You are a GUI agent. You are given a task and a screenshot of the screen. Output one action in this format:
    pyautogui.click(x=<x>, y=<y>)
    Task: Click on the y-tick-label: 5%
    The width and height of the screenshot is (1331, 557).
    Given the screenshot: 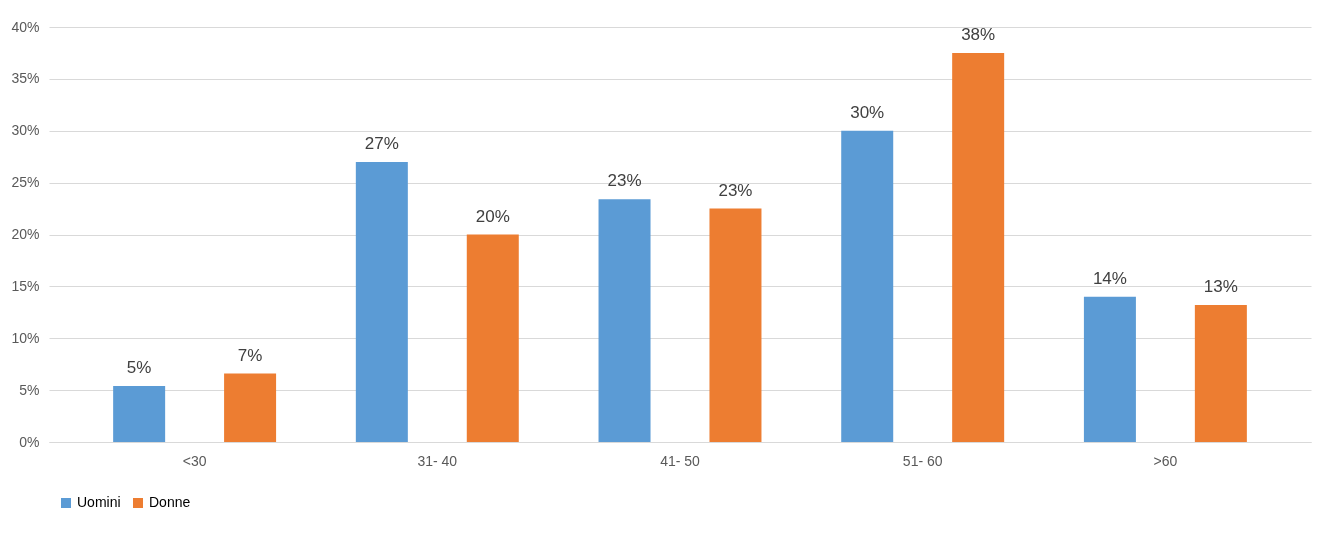 What is the action you would take?
    pyautogui.click(x=29, y=389)
    